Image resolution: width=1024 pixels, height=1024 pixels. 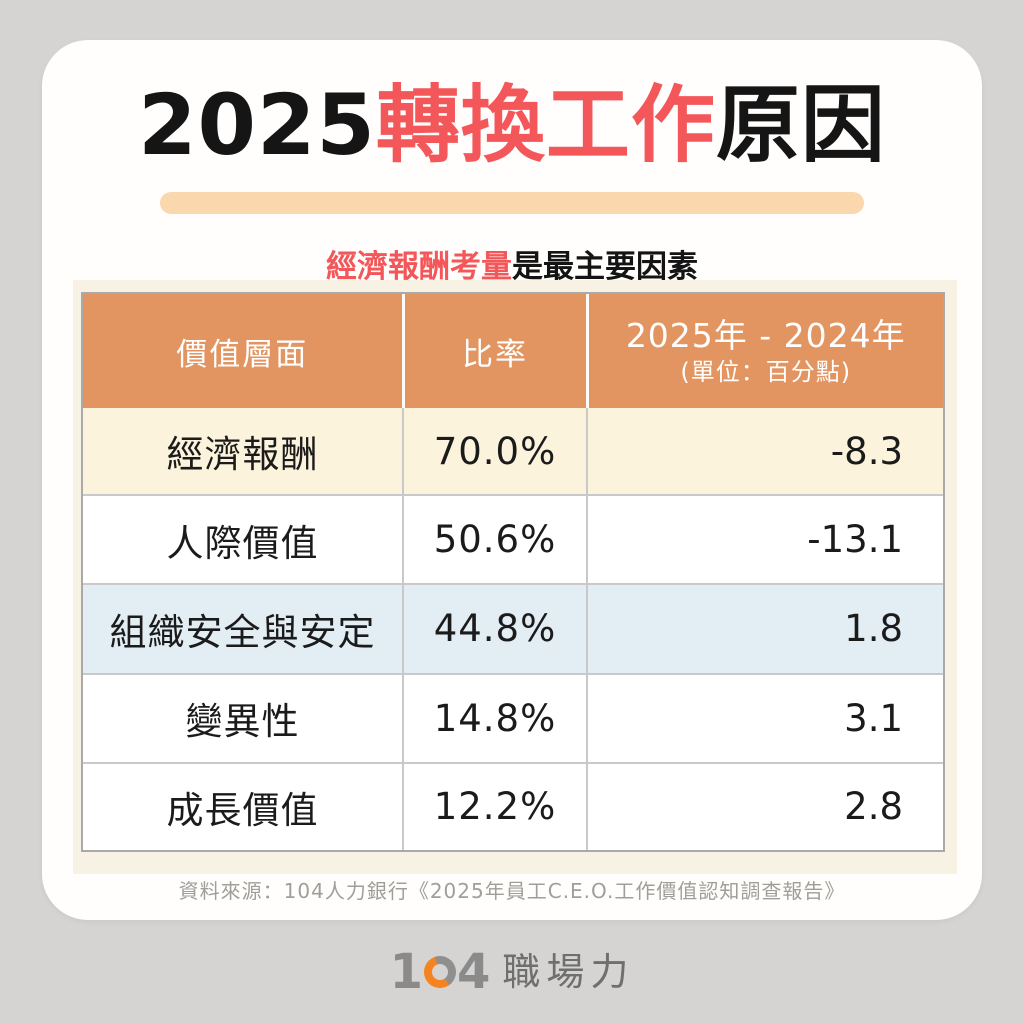 I want to click on row-diff: -8.3, so click(x=765, y=452).